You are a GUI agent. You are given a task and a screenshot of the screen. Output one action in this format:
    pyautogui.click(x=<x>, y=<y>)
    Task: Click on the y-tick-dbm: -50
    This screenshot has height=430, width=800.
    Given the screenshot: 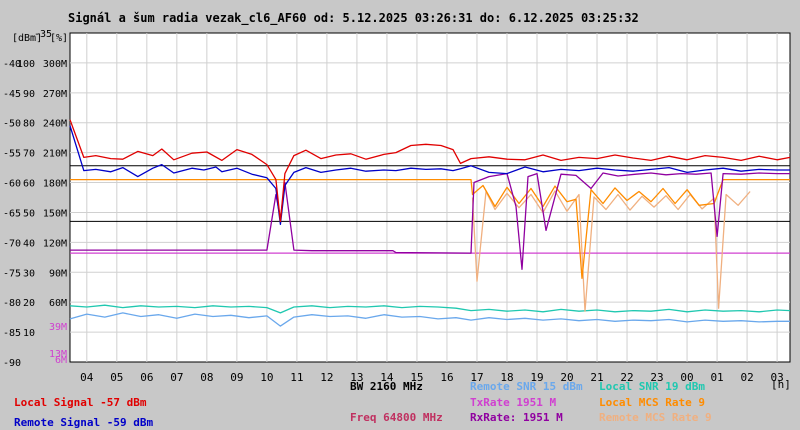 What is the action you would take?
    pyautogui.click(x=12, y=124)
    